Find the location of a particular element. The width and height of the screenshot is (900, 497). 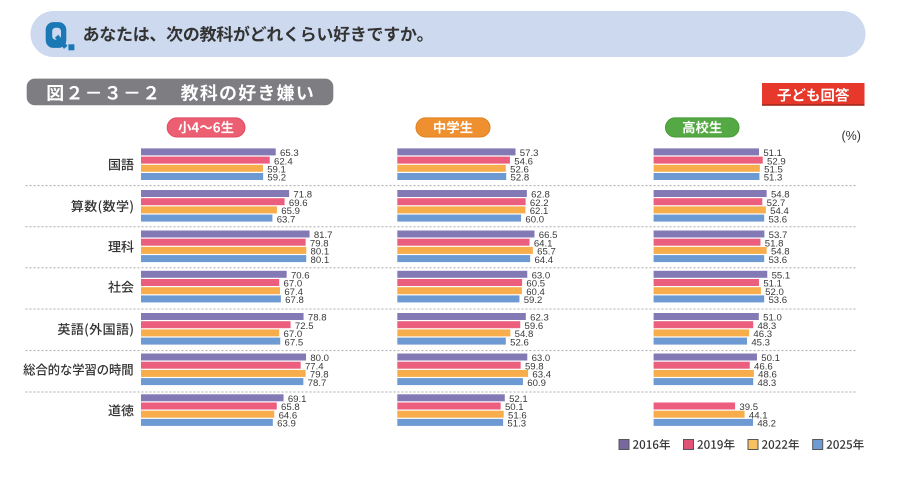

svg-text: 60.5 is located at coordinates (535, 284).